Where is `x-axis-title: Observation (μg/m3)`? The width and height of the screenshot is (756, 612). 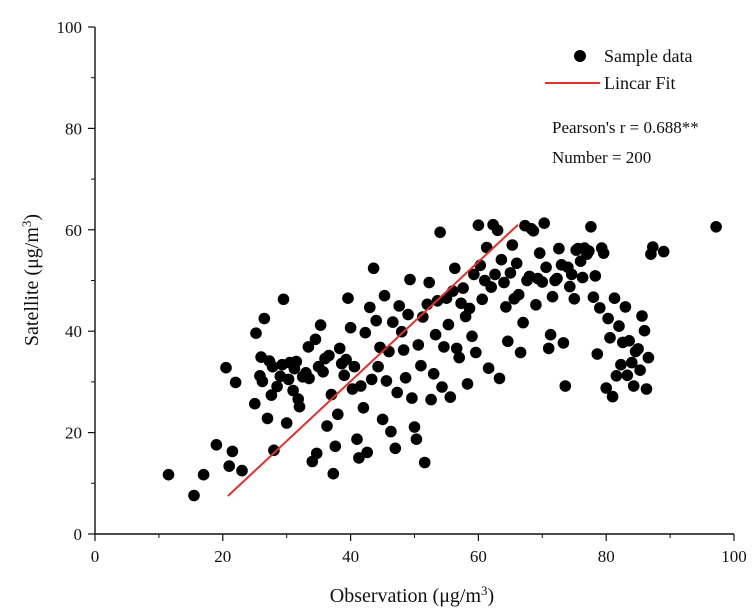 x-axis-title: Observation (μg/m3) is located at coordinates (412, 595).